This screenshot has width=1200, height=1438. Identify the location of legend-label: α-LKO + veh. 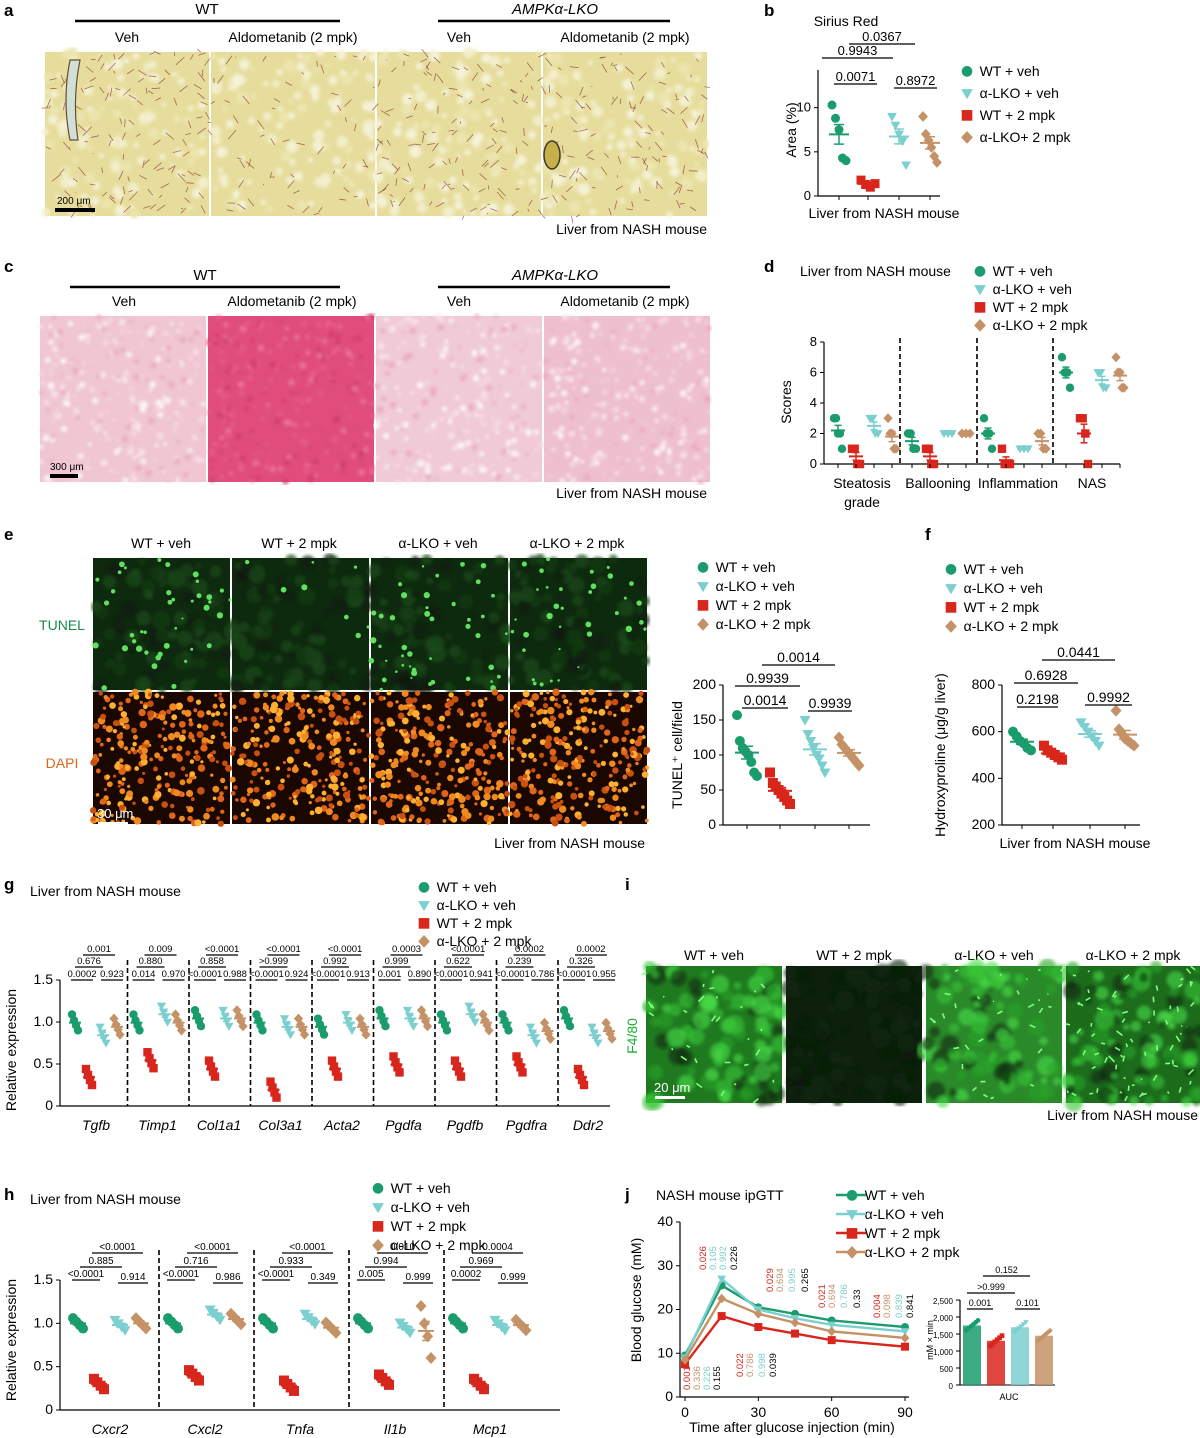
(1019, 93).